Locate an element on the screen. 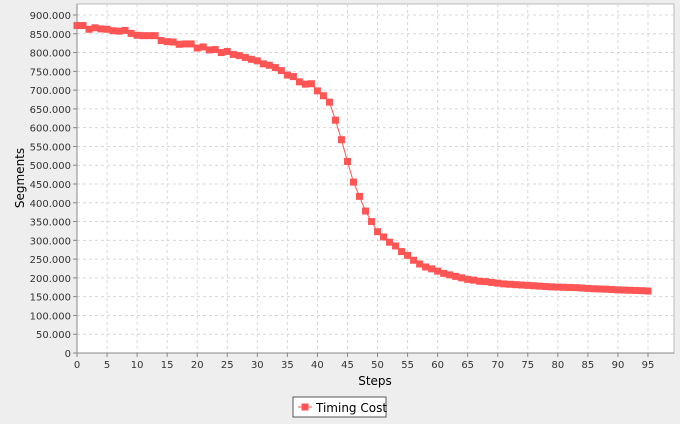 This screenshot has width=680, height=424. y-tick-label: 650.000 is located at coordinates (50, 110).